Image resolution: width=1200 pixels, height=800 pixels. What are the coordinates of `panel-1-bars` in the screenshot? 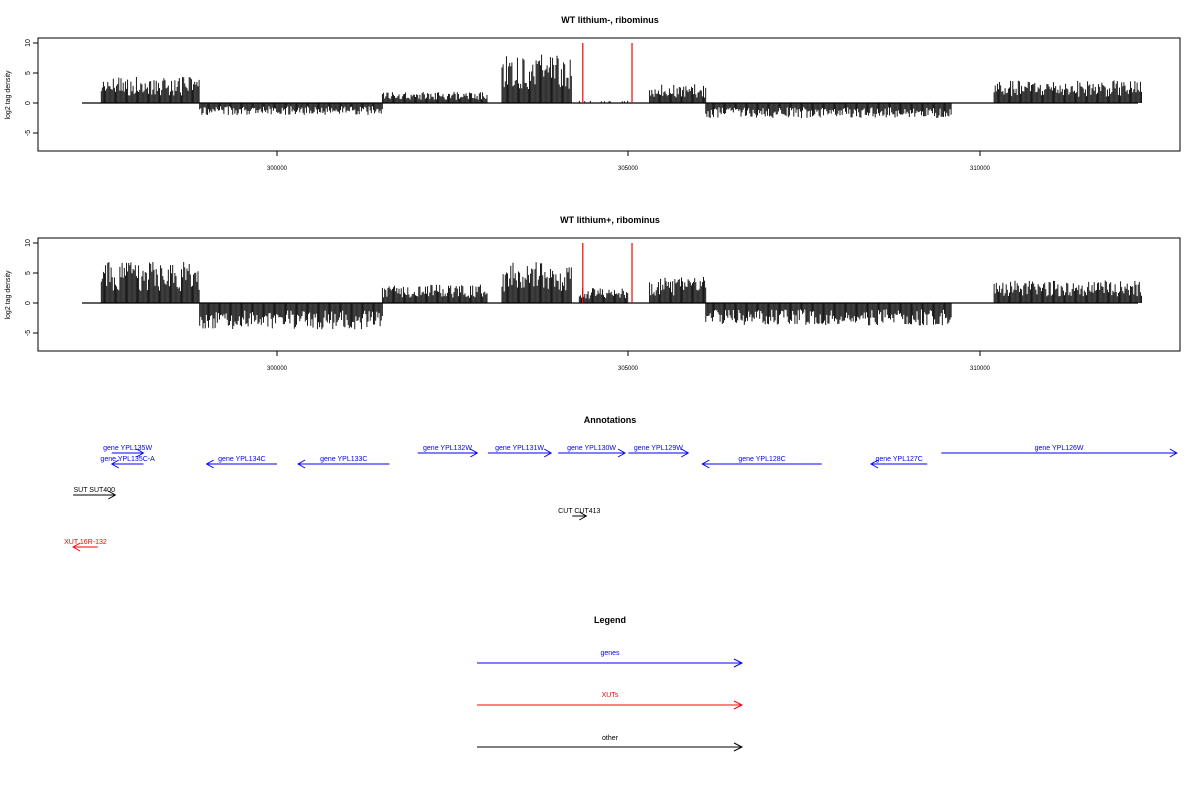 It's located at (621, 86).